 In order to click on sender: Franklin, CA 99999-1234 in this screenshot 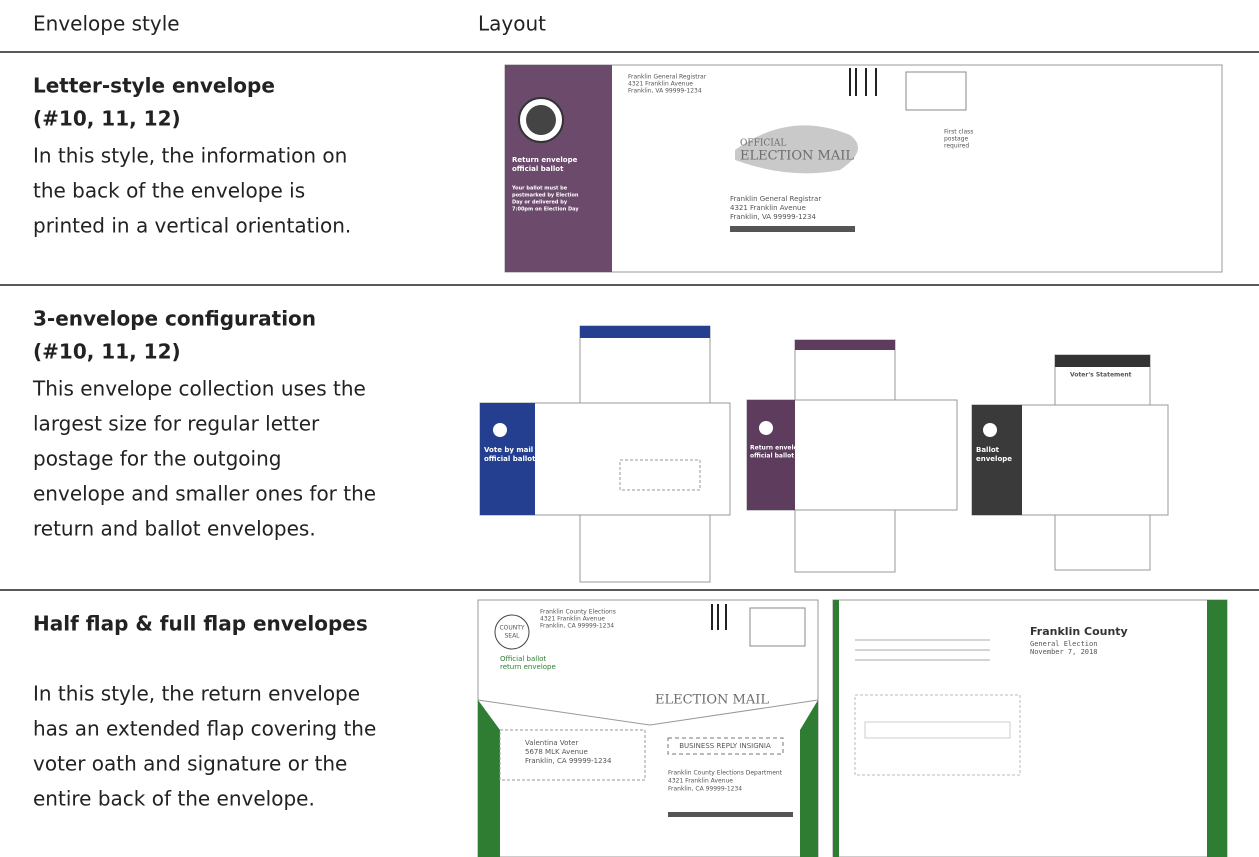, I will do `click(577, 626)`.